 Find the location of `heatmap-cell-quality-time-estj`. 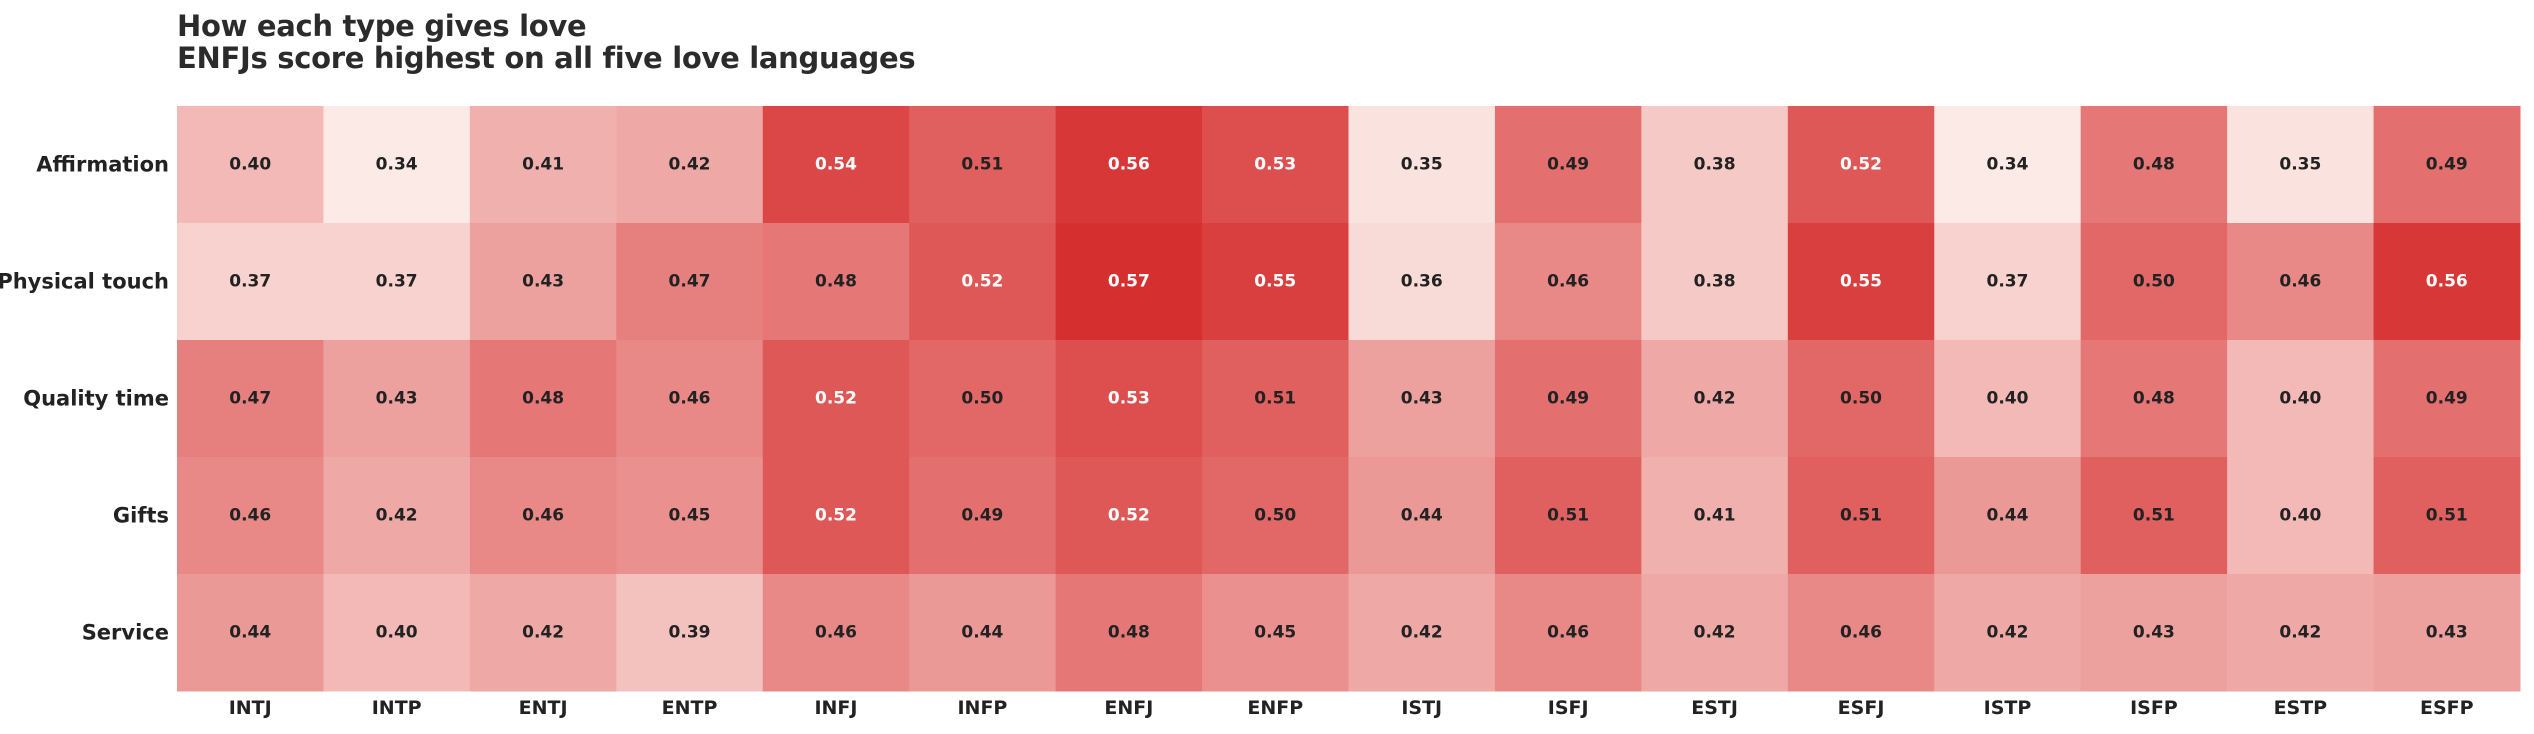

heatmap-cell-quality-time-estj is located at coordinates (1715, 399).